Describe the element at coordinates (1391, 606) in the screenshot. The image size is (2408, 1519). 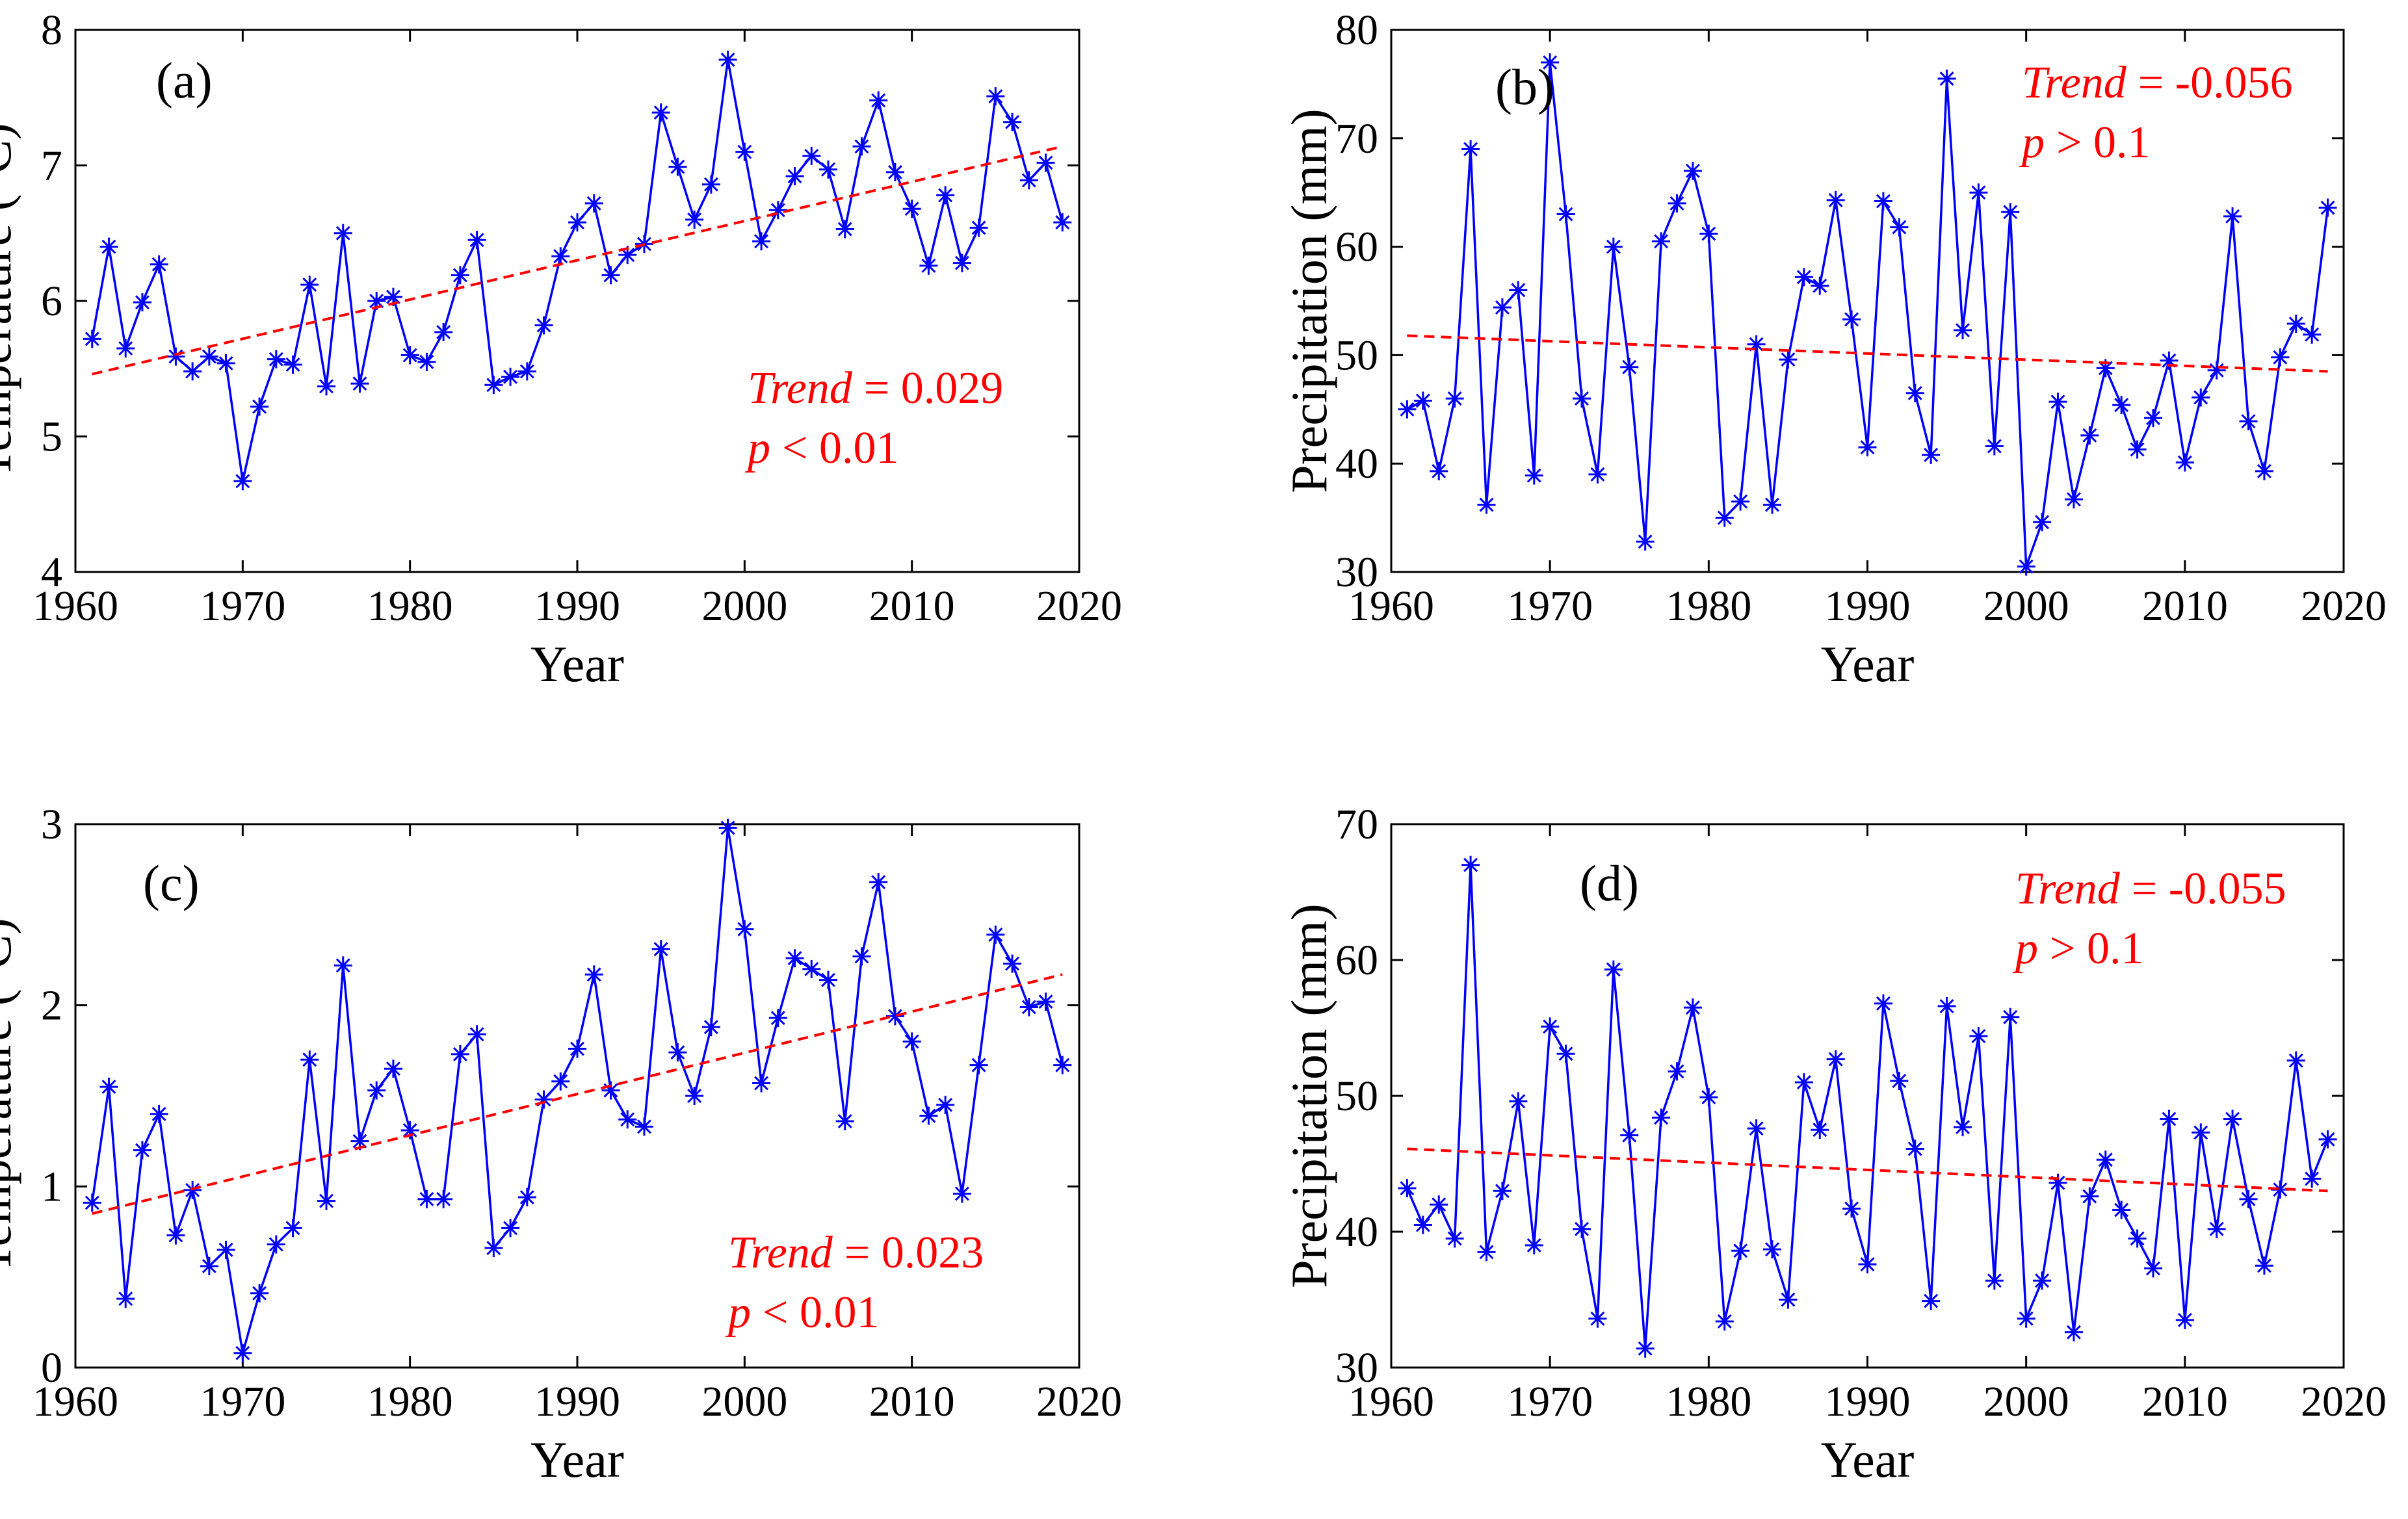
I see `x-tick-label: 1960` at that location.